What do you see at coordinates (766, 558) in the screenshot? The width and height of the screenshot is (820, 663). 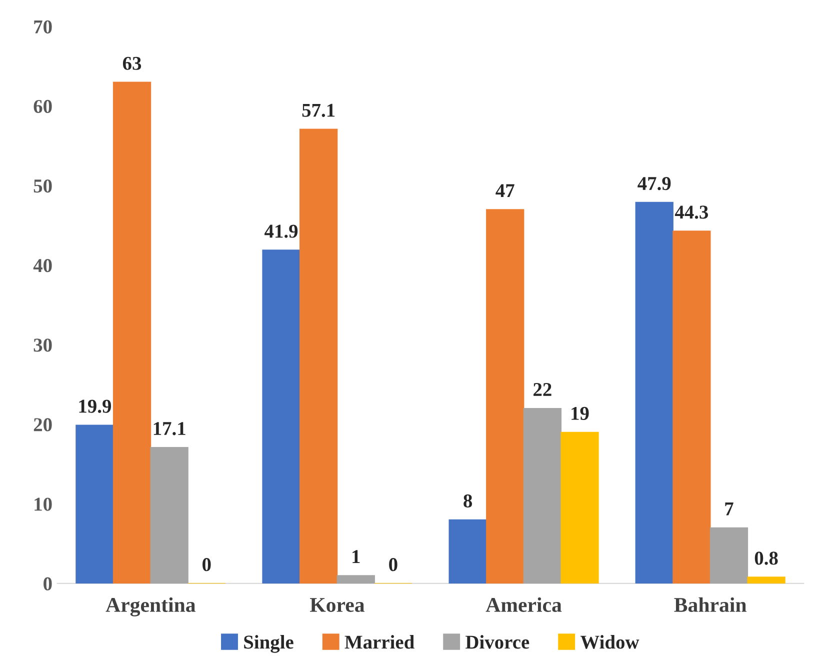 I see `data-label: 0.8` at bounding box center [766, 558].